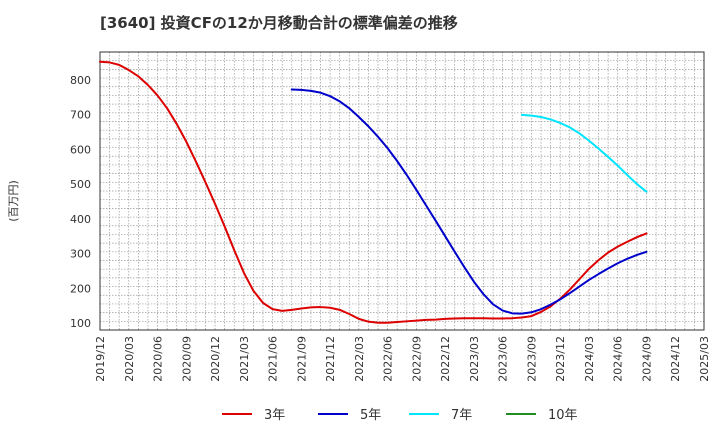 Image resolution: width=720 pixels, height=440 pixels. Describe the element at coordinates (80, 323) in the screenshot. I see `y-tick-label: 100` at that location.